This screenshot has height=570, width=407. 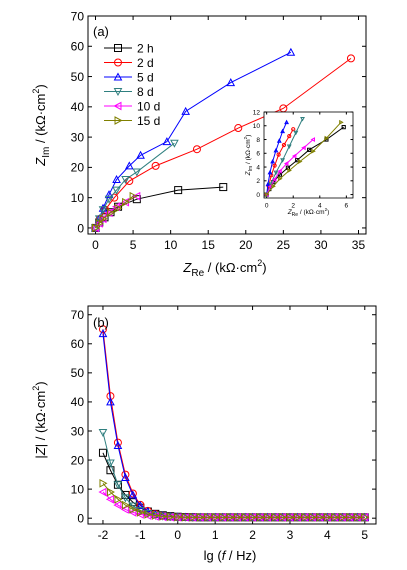 What do you see at coordinates (284, 245) in the screenshot?
I see `panel-a-x-tick-label: 25` at bounding box center [284, 245].